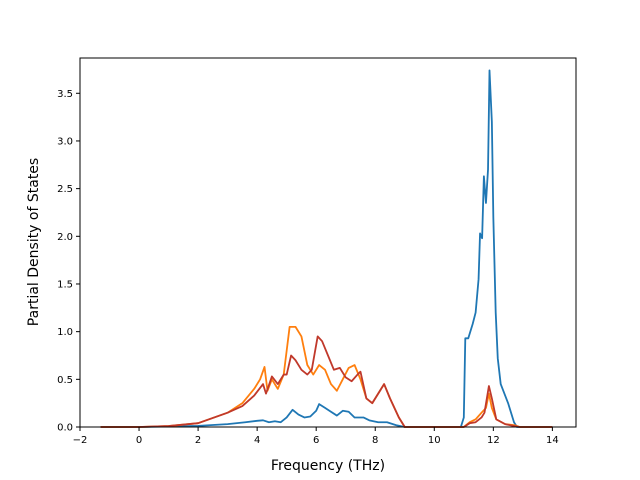 The width and height of the screenshot is (640, 480). I want to click on x-tick-label: 0, so click(139, 440).